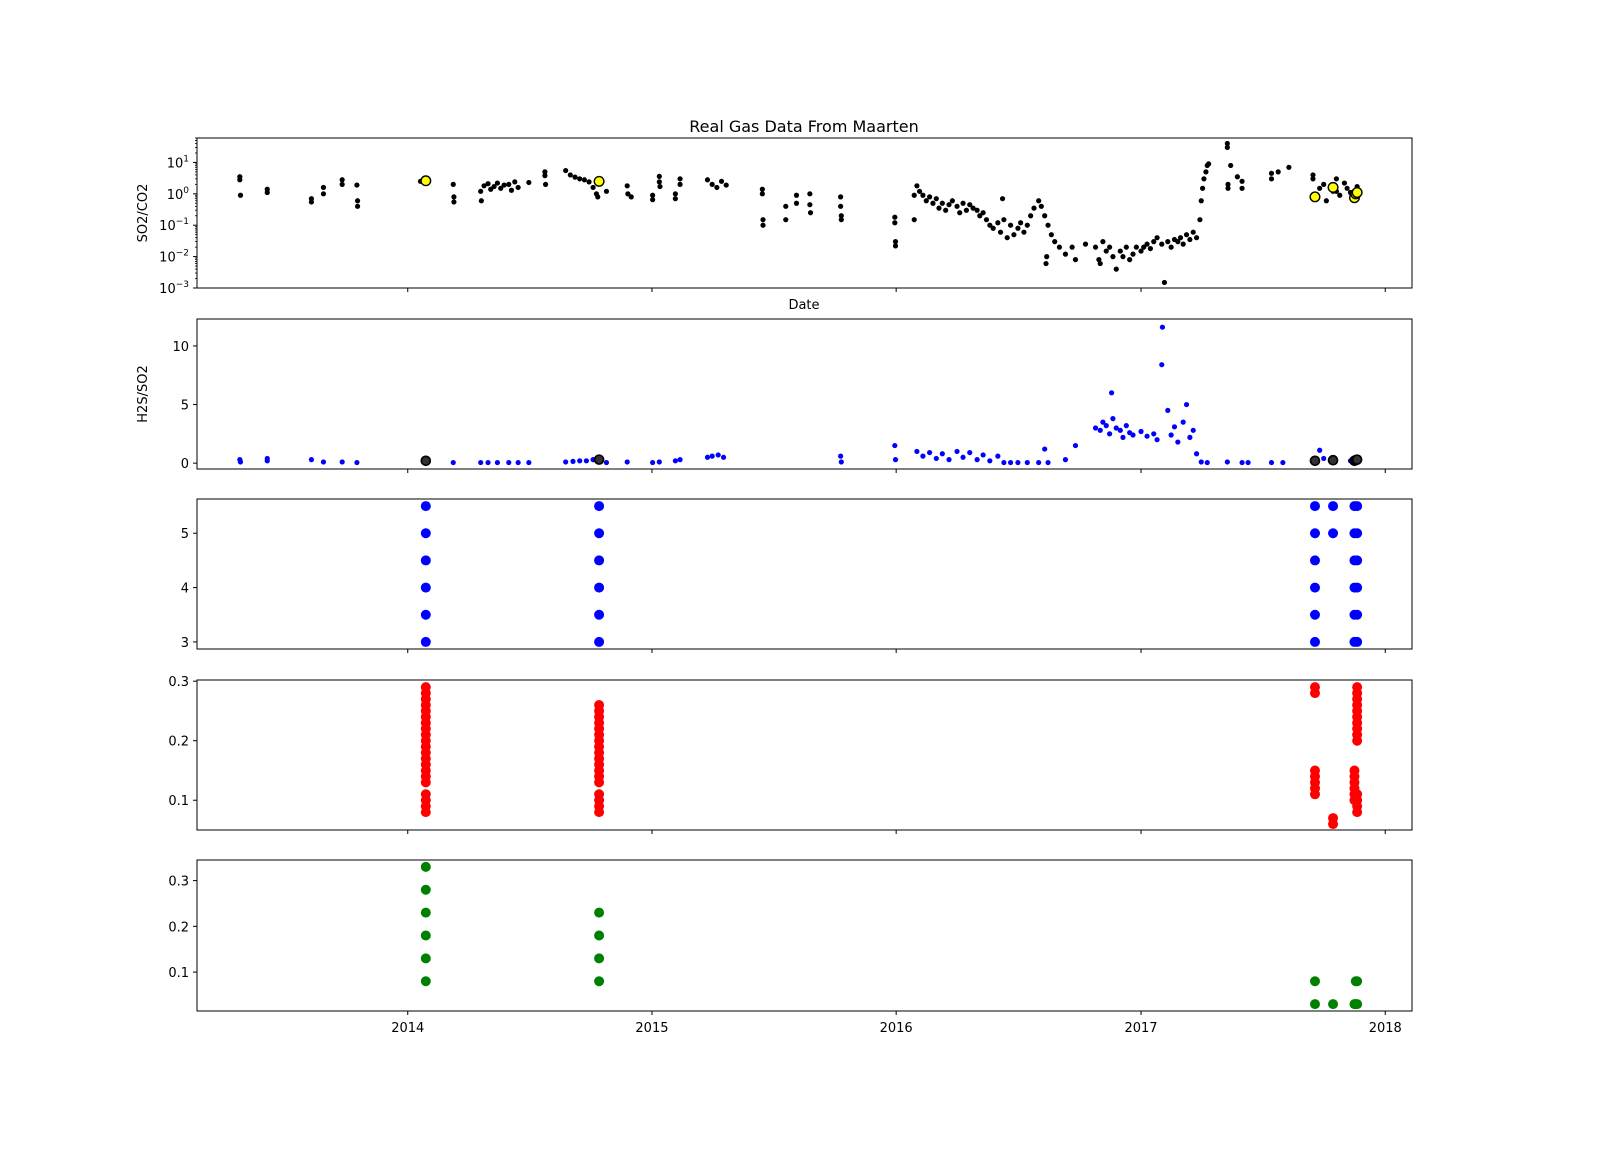  I want to click on y-tick-label: 10¹, so click(178, 162).